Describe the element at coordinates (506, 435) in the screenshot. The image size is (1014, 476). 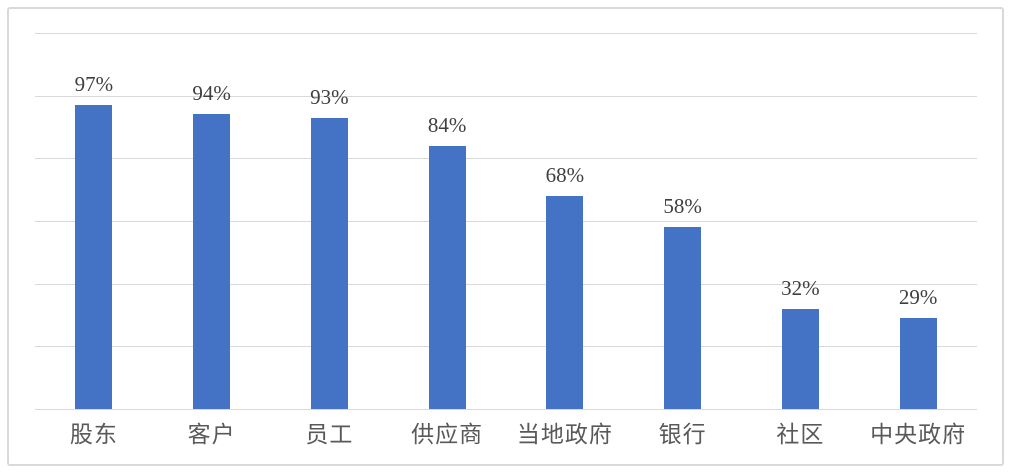
I see `x-axis-labels: 股东 客户 员工 供应商 当地政府 银行 社区 中央政府` at that location.